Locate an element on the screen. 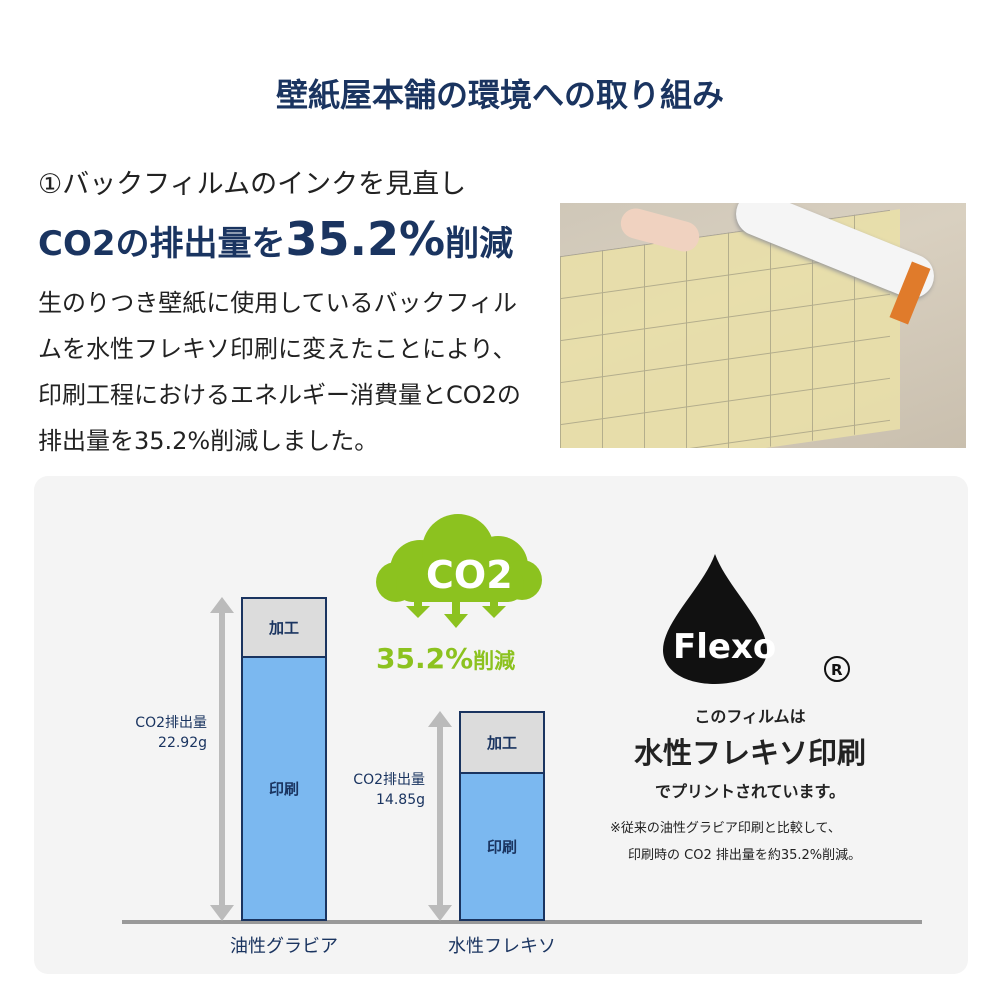  headline-value: 35.2% is located at coordinates (365, 239).